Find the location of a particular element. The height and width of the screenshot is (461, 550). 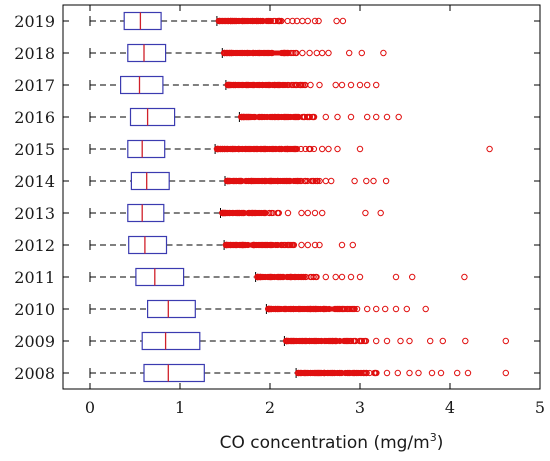

box-2008 is located at coordinates (299, 373).